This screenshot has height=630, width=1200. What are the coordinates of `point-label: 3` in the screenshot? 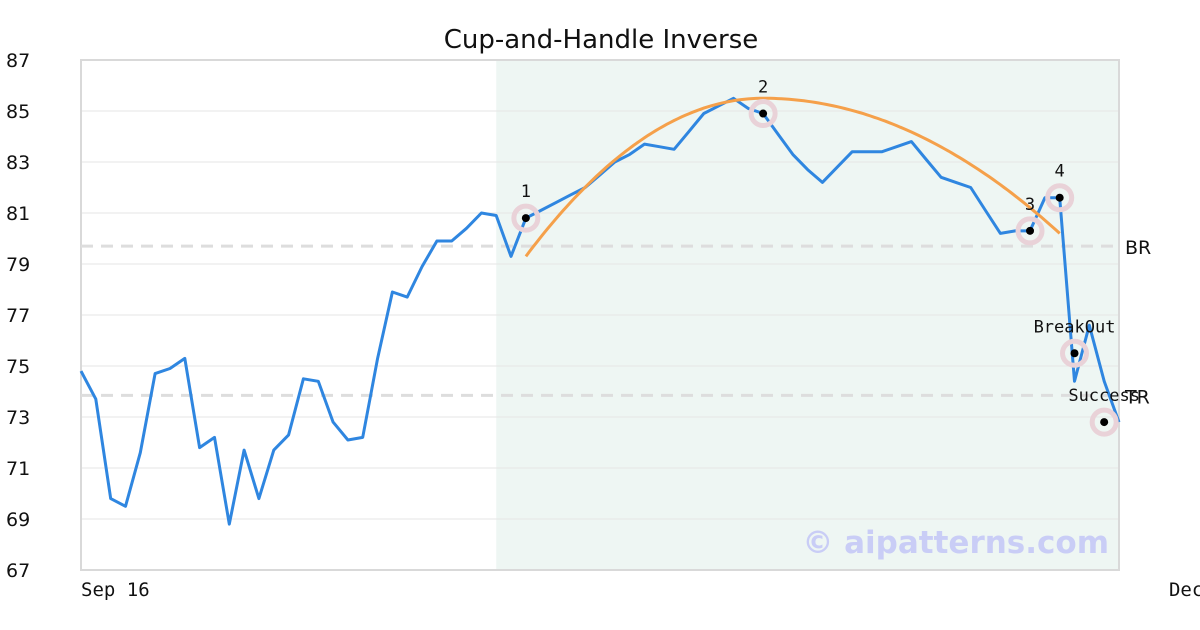 It's located at (1030, 205).